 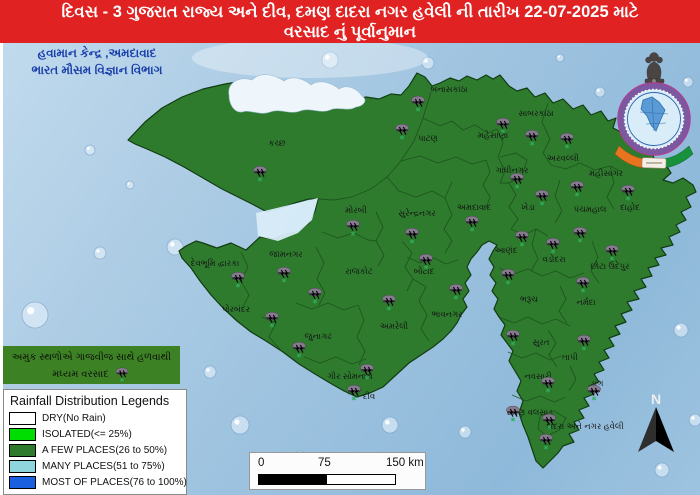 I want to click on district-label: જામનગર, so click(x=286, y=254).